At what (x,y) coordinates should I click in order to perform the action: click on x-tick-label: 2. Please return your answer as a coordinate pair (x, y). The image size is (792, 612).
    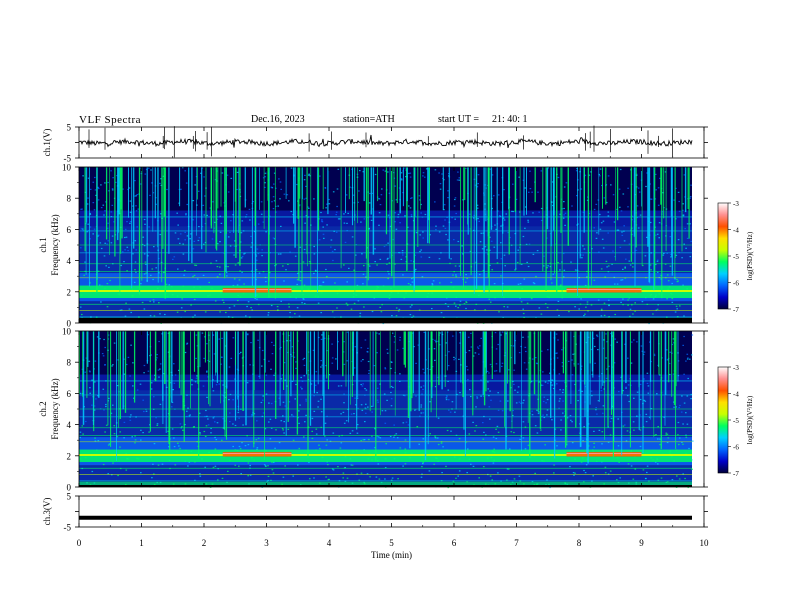
    Looking at the image, I should click on (204, 543).